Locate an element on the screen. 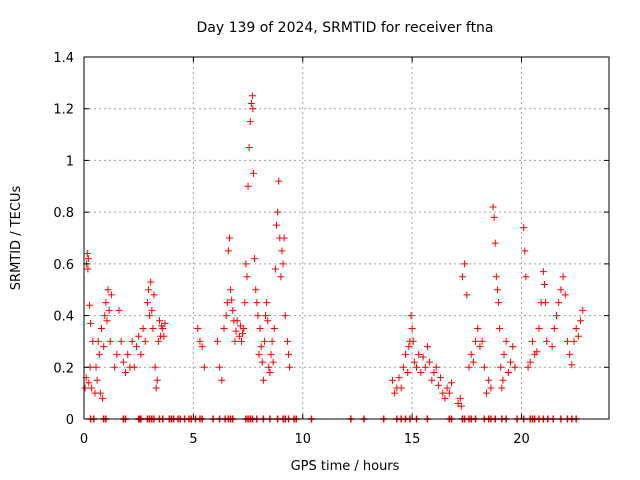  y-tick-label: 0 is located at coordinates (70, 420).